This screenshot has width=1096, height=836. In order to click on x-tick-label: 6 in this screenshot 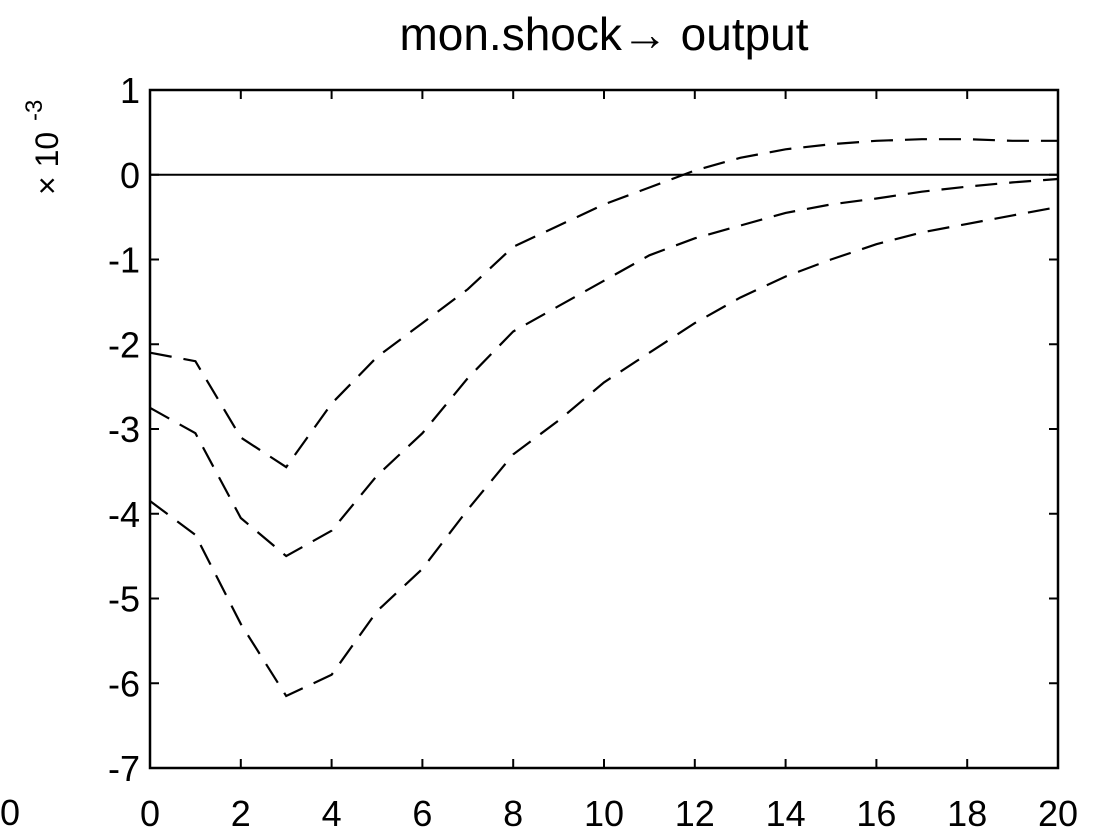, I will do `click(422, 813)`.